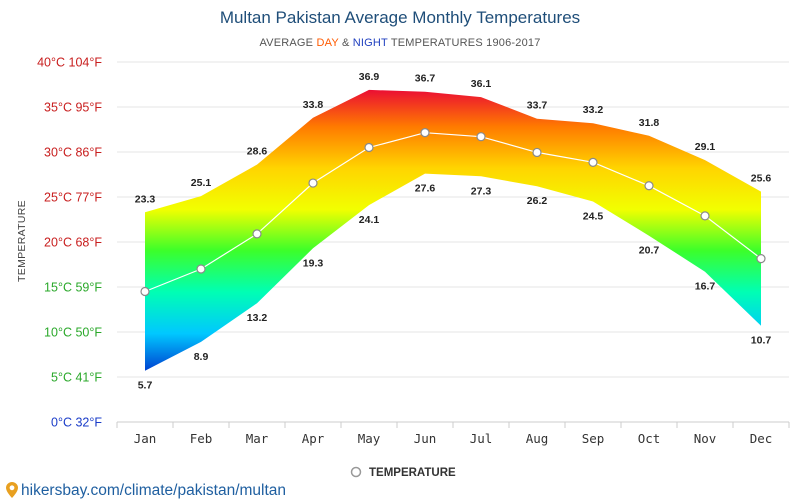 The image size is (800, 500). What do you see at coordinates (593, 110) in the screenshot?
I see `day-value-label: 33.2` at bounding box center [593, 110].